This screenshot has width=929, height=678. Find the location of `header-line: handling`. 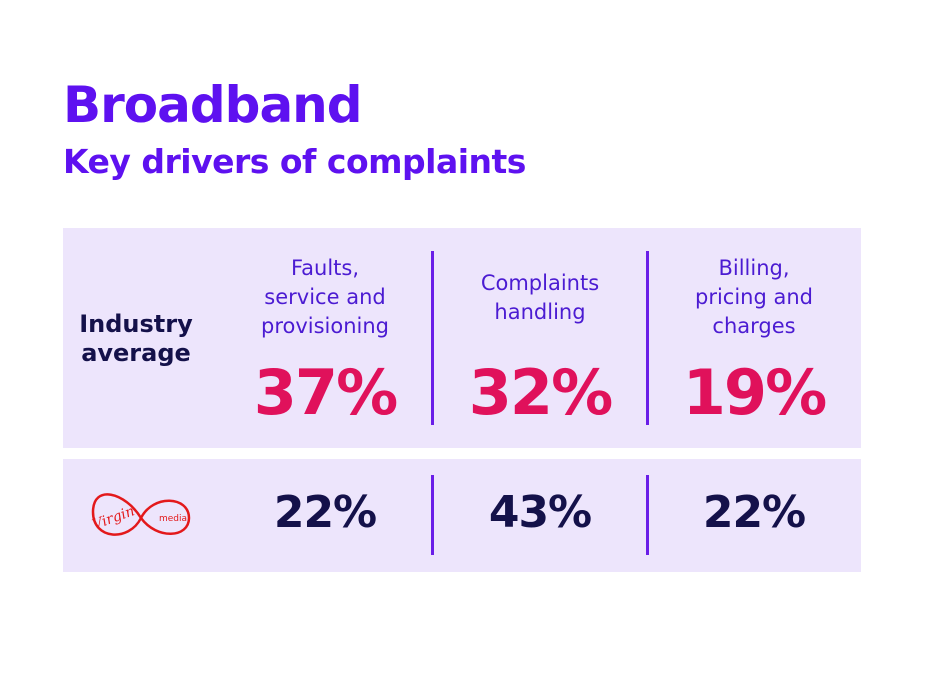

header-line: handling is located at coordinates (540, 312).